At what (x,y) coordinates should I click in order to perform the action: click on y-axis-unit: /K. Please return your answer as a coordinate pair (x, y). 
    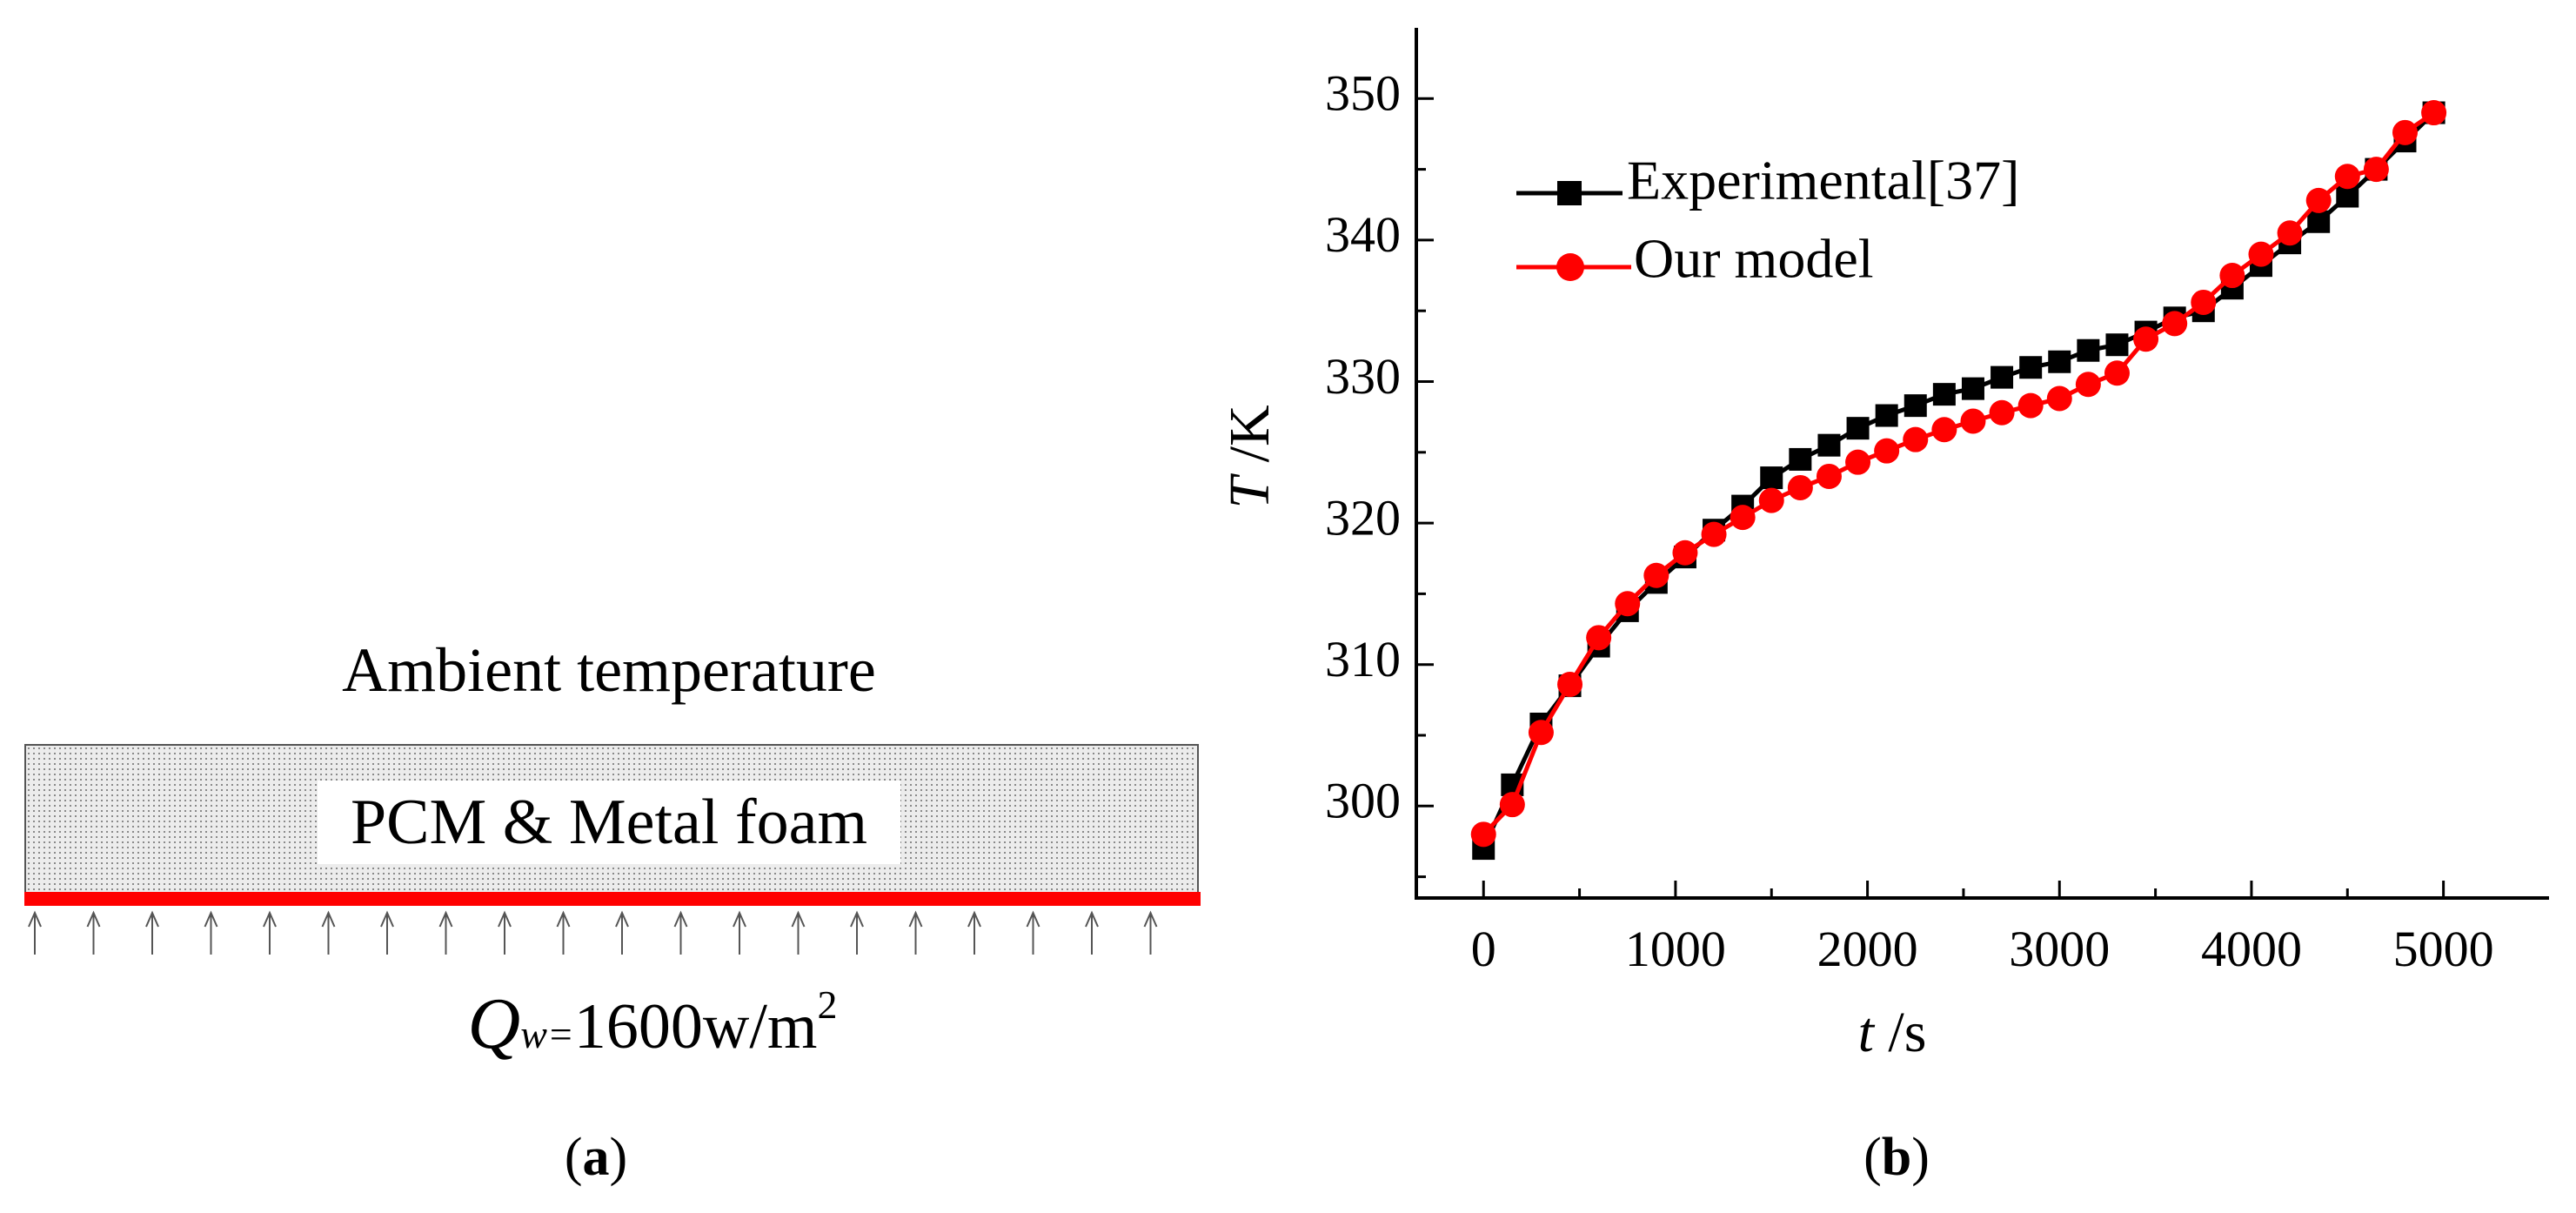
    Looking at the image, I should click on (1249, 441).